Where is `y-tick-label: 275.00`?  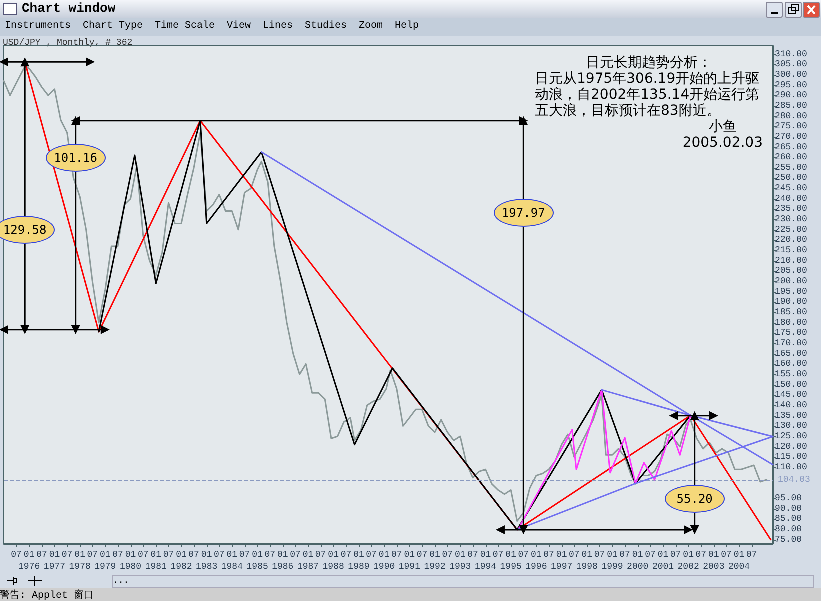 y-tick-label: 275.00 is located at coordinates (791, 127).